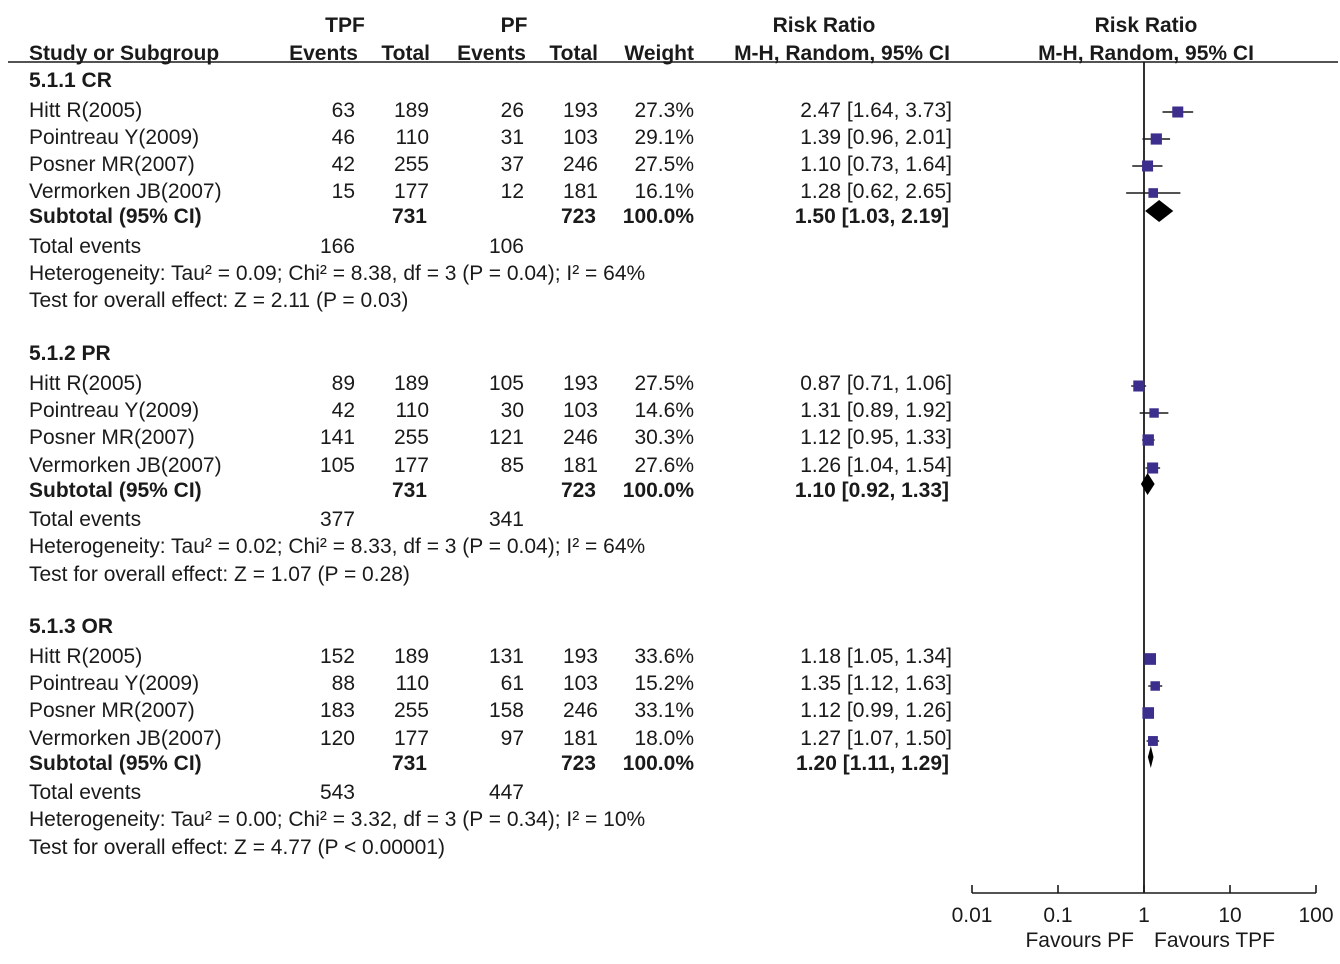  I want to click on subtotal-ci: 1.20 [1.11, 1.29], so click(872, 763).